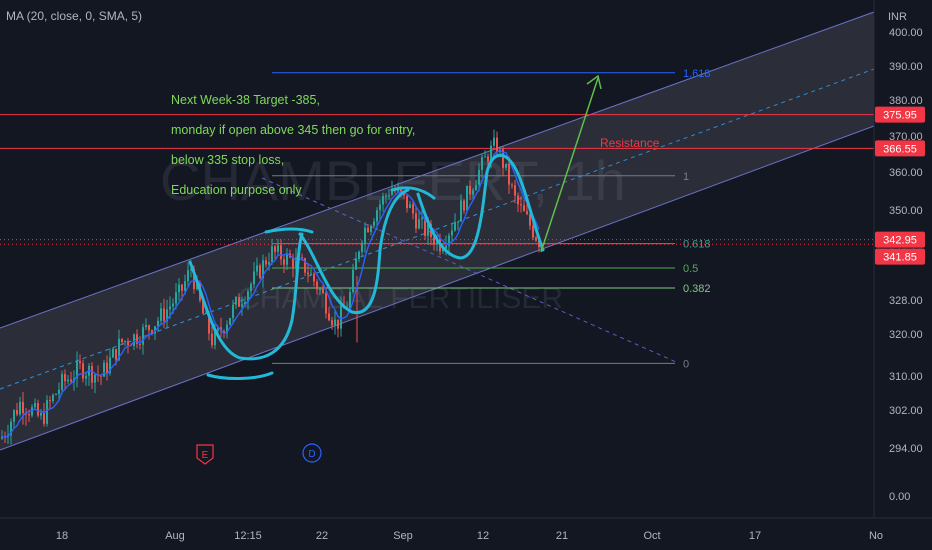  I want to click on price-badge-label: 342.95, so click(900, 241).